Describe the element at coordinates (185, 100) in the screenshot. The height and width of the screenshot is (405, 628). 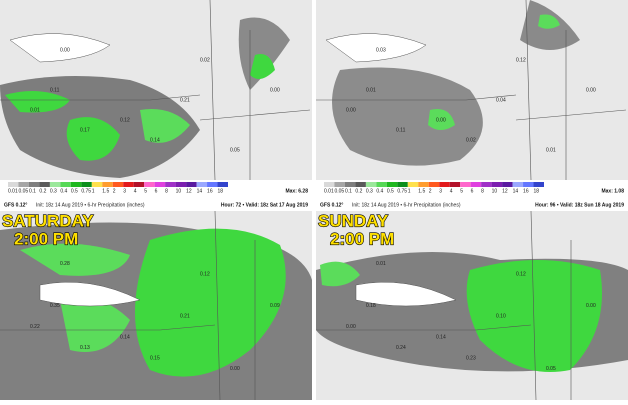
I see `map-value: 0.21` at that location.